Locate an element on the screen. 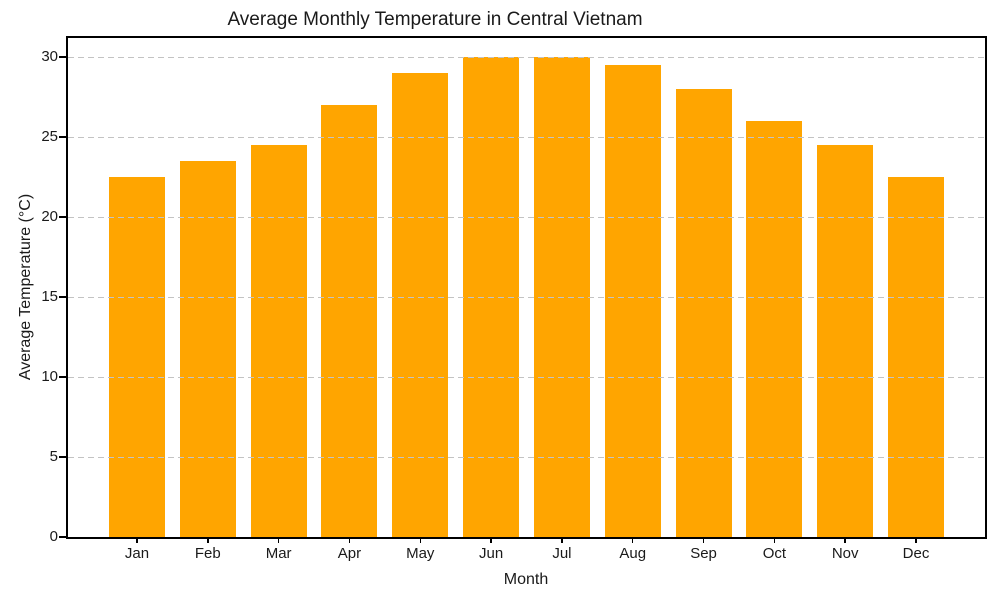 This screenshot has width=1000, height=600. bar-aug is located at coordinates (632, 301).